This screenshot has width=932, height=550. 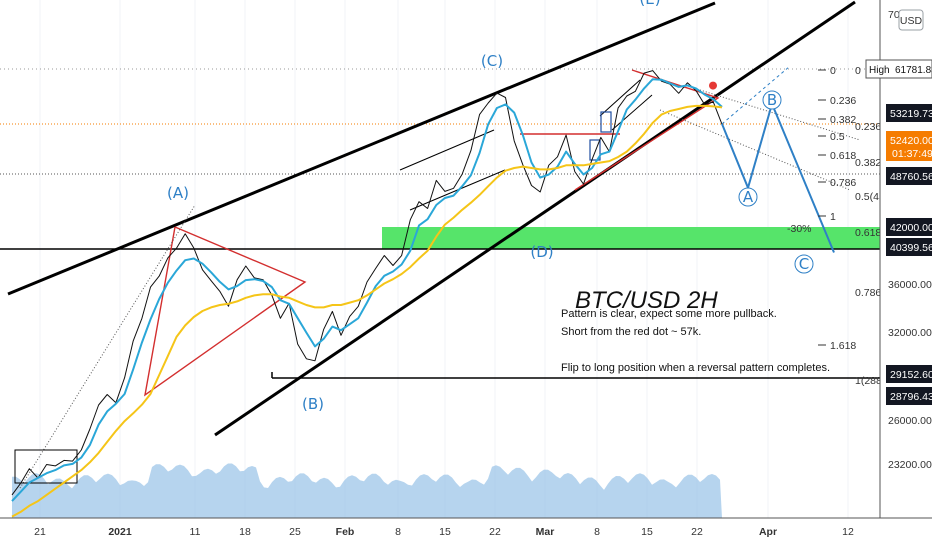 I want to click on projection-line, so click(x=778, y=176).